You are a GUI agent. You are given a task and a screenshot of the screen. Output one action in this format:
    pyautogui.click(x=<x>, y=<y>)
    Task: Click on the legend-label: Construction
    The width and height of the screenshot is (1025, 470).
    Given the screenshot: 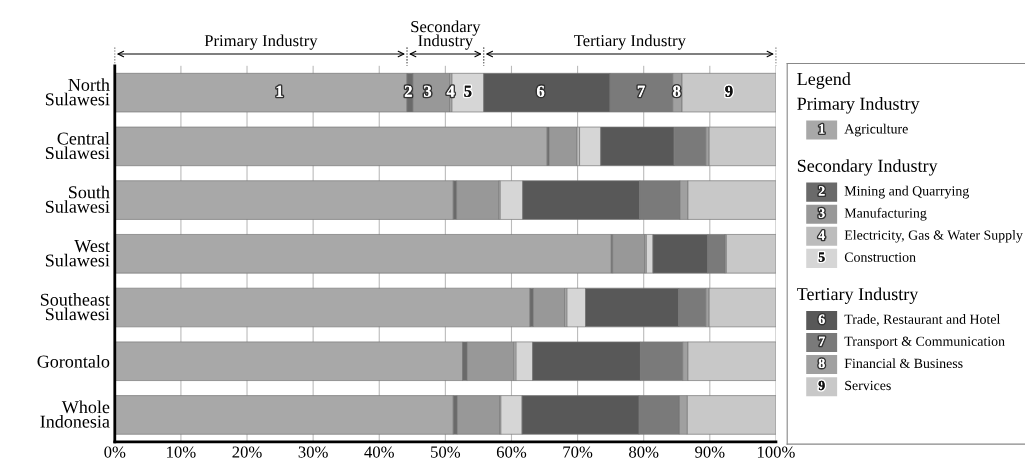 What is the action you would take?
    pyautogui.click(x=880, y=257)
    